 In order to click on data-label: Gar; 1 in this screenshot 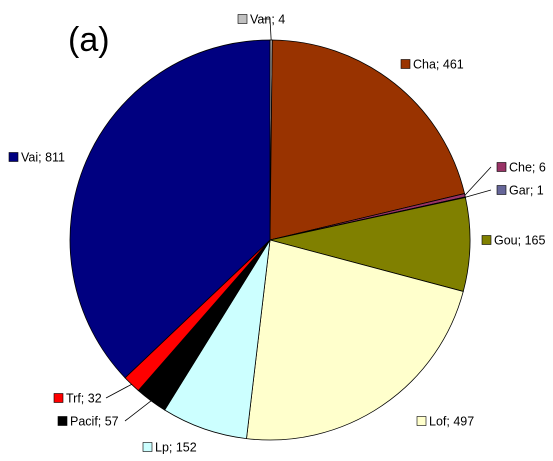, I will do `click(526, 190)`.